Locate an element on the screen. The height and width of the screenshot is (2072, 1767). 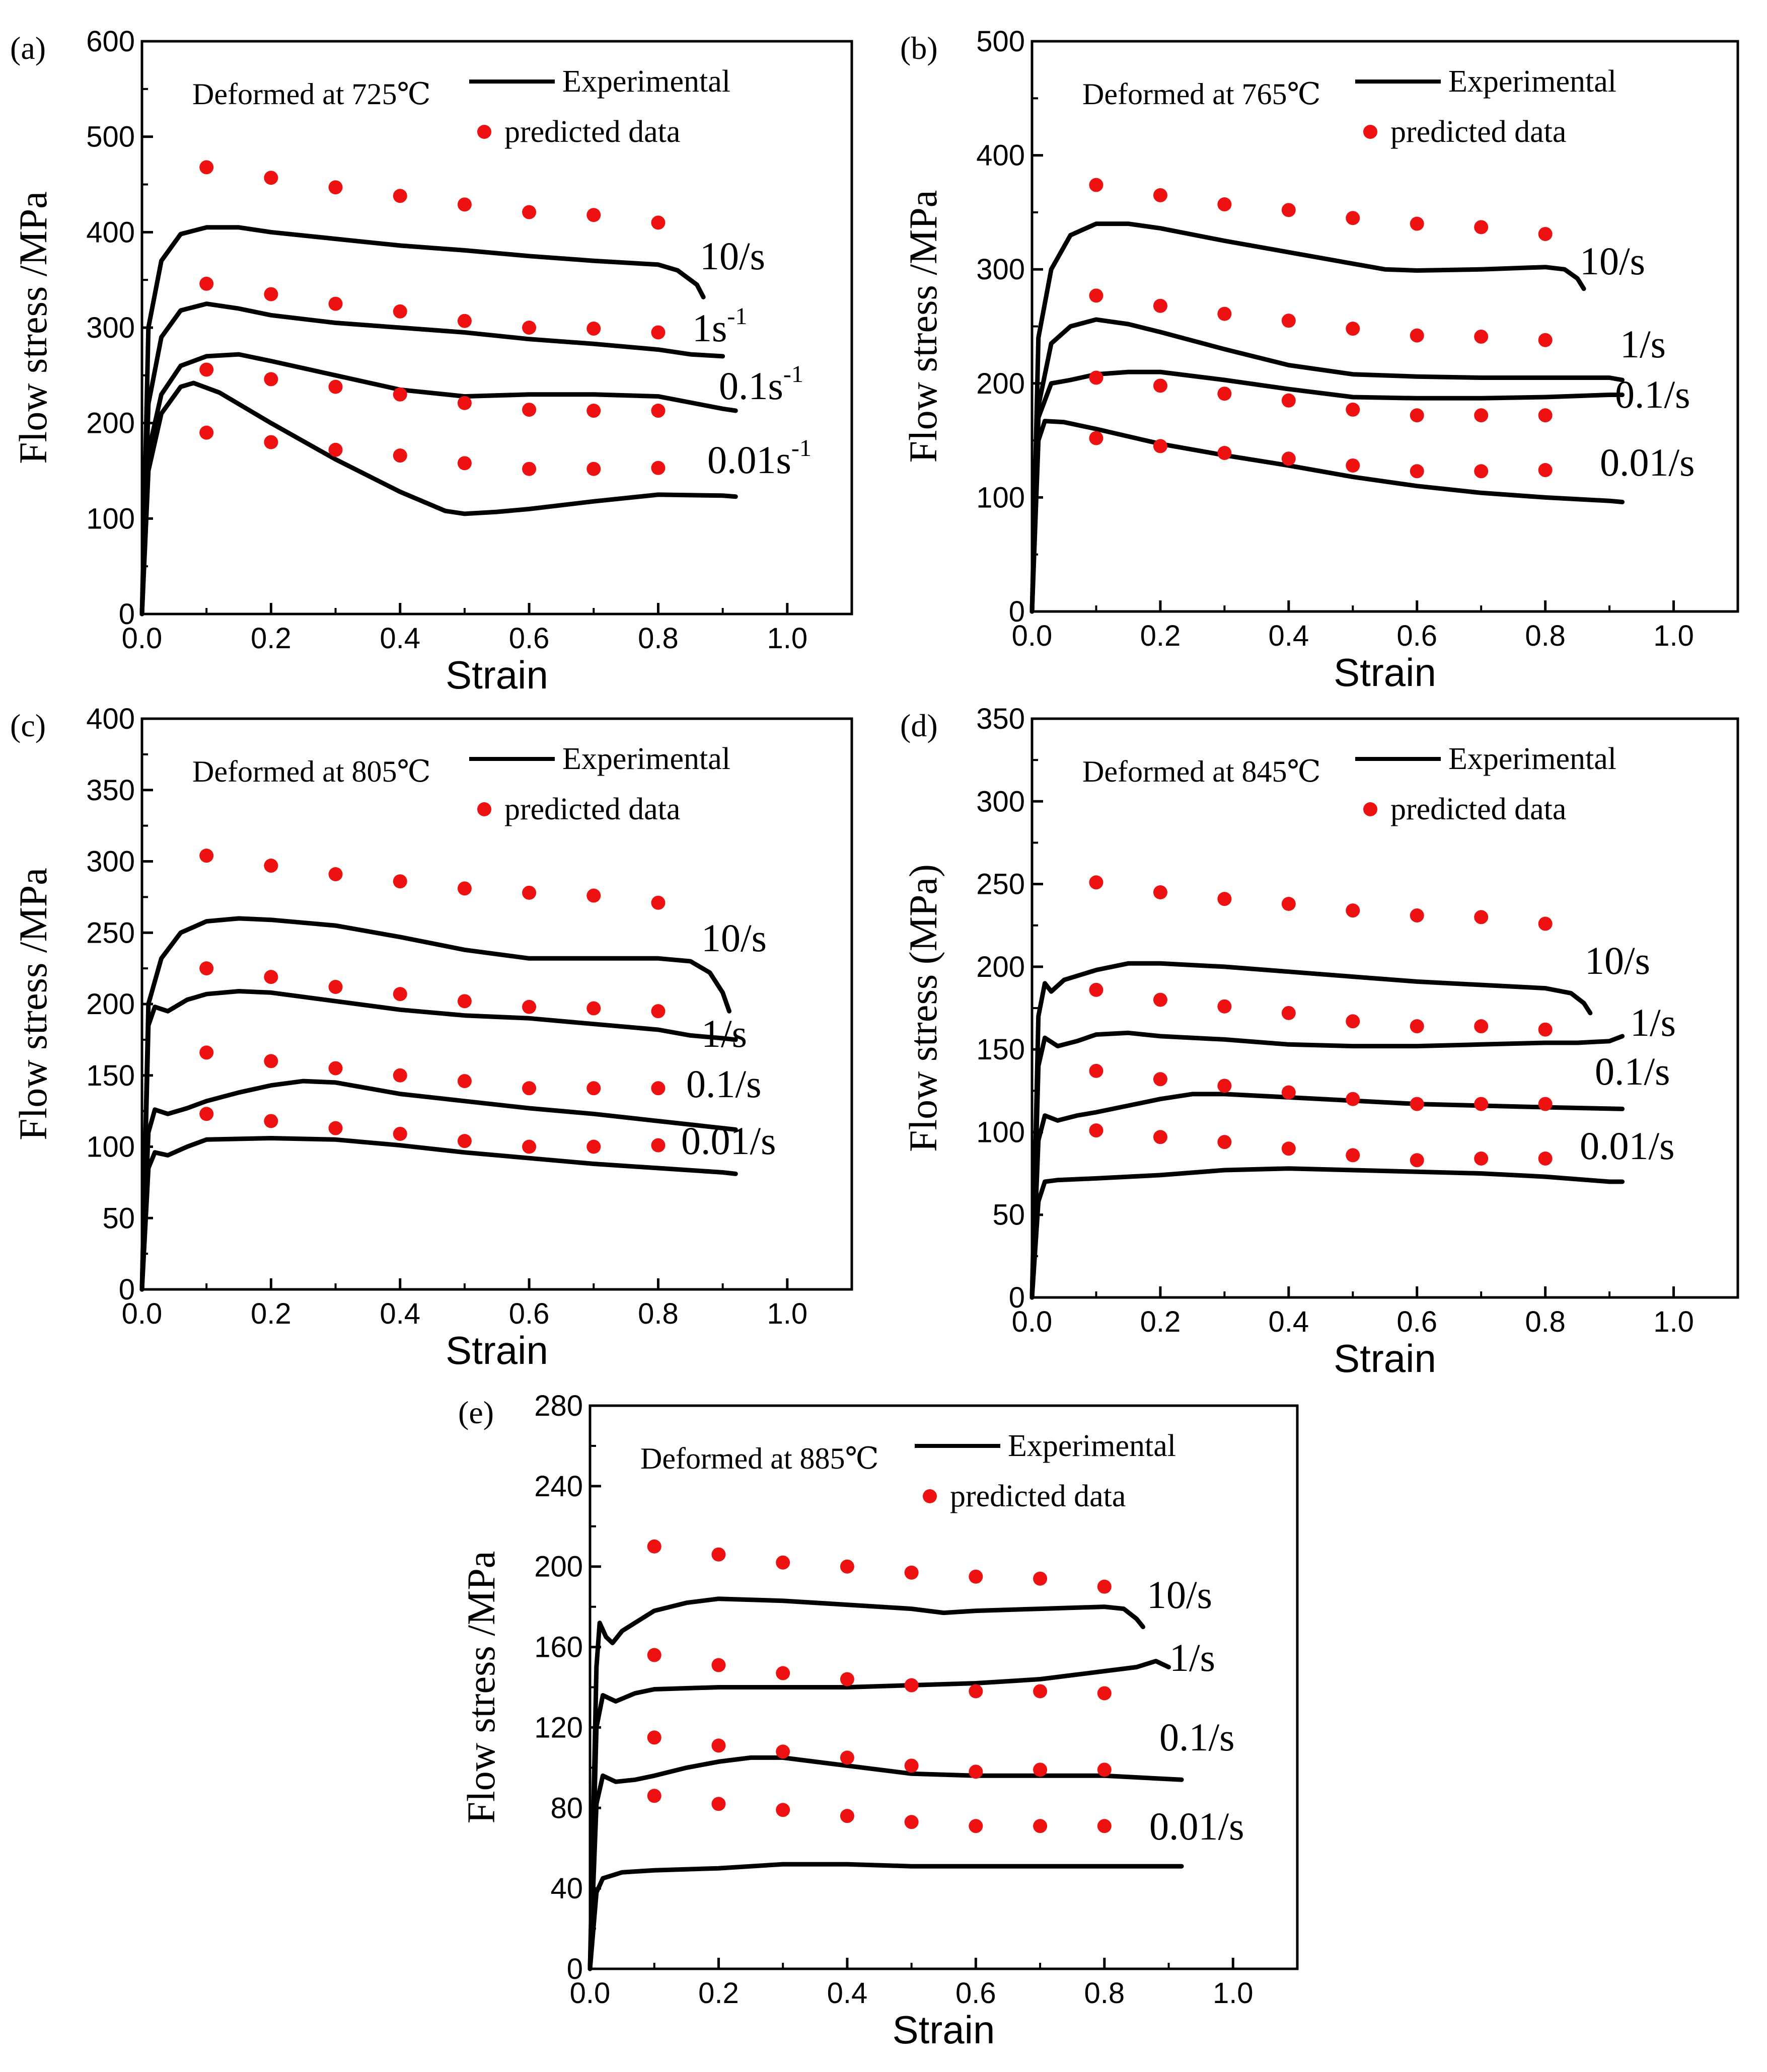
strain-rate-text: 10/s is located at coordinates (1612, 261).